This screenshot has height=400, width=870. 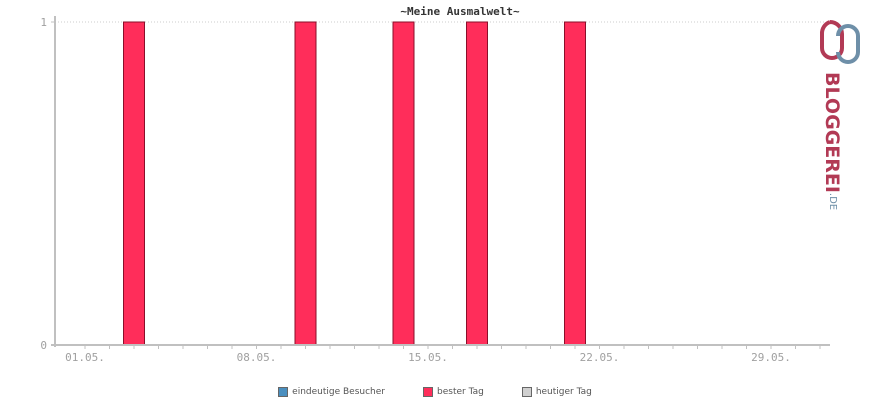 What do you see at coordinates (428, 357) in the screenshot?
I see `x-tick-label-2: 15.05.` at bounding box center [428, 357].